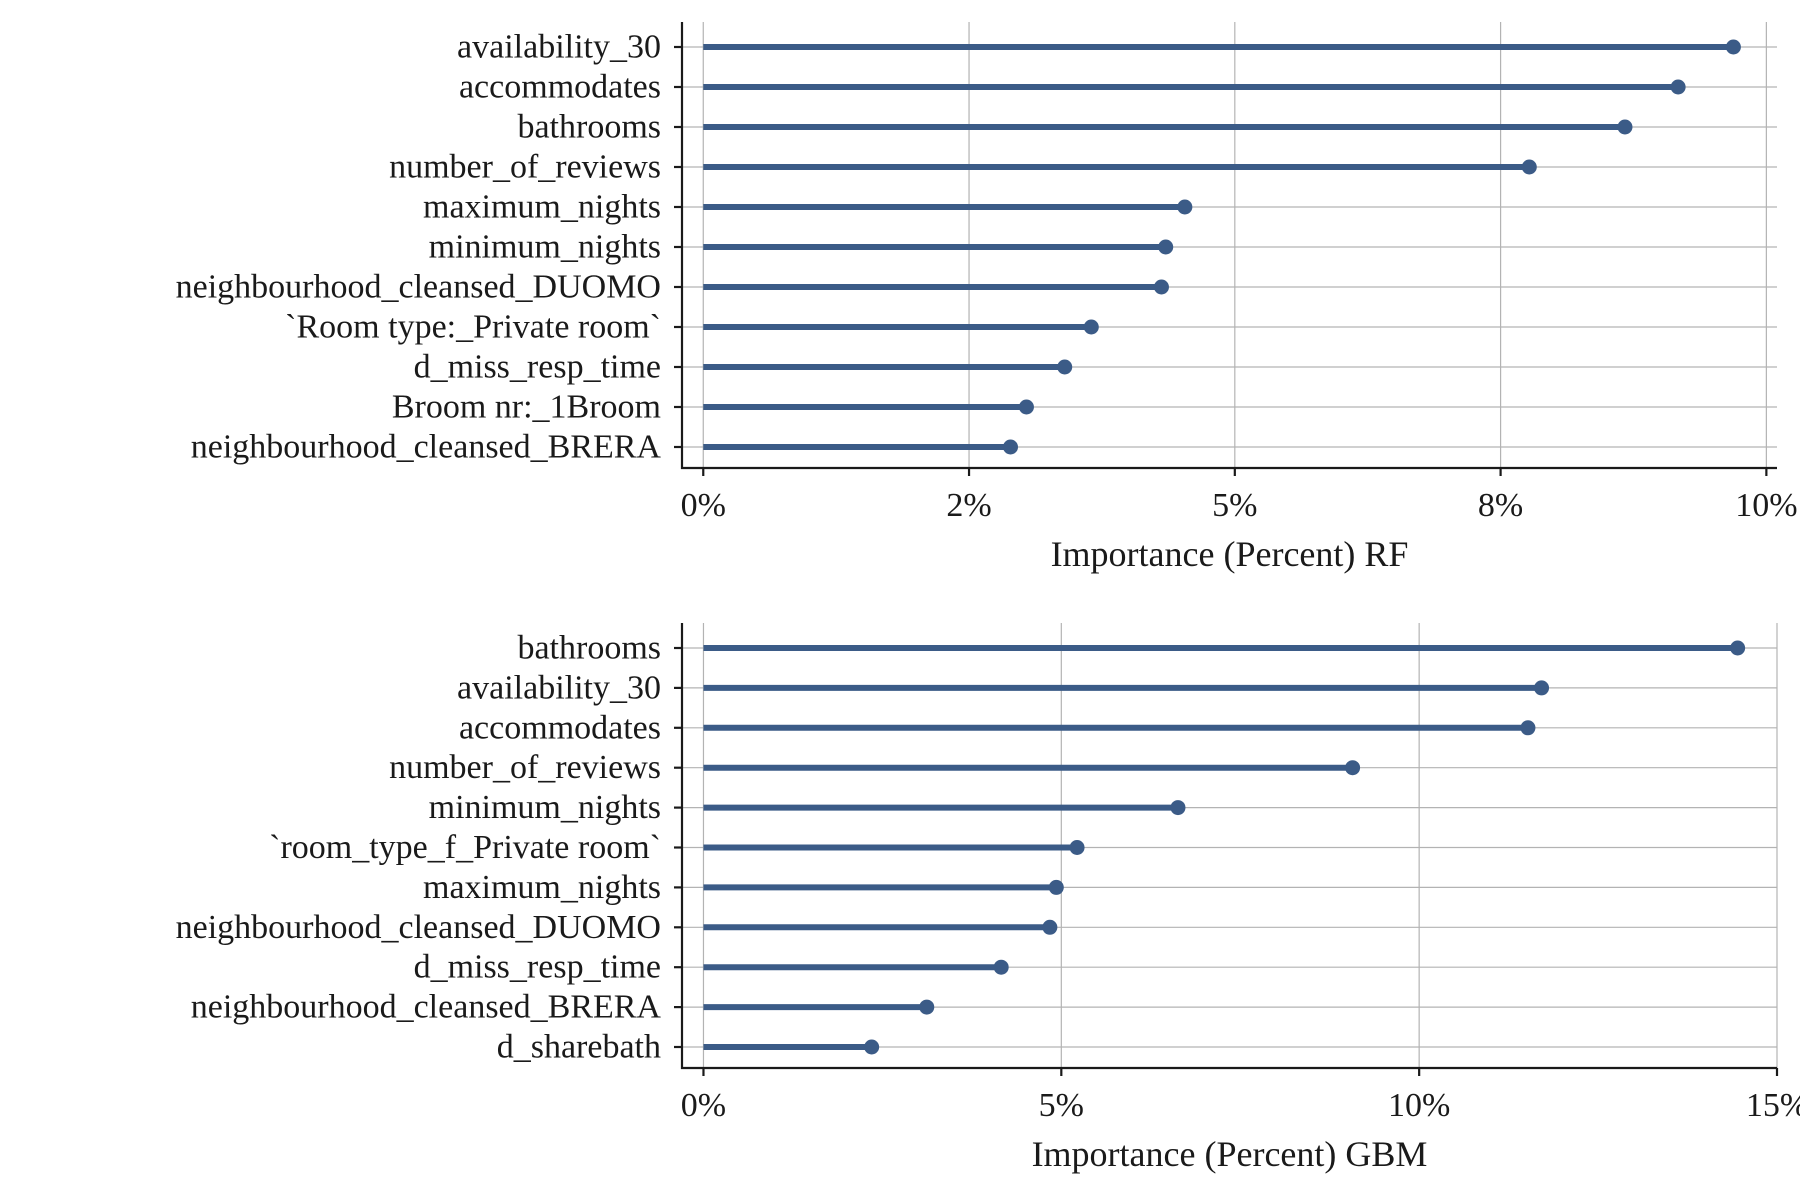 The width and height of the screenshot is (1800, 1200). What do you see at coordinates (1061, 1105) in the screenshot?
I see `gbm-xtick-label-1: 5%` at bounding box center [1061, 1105].